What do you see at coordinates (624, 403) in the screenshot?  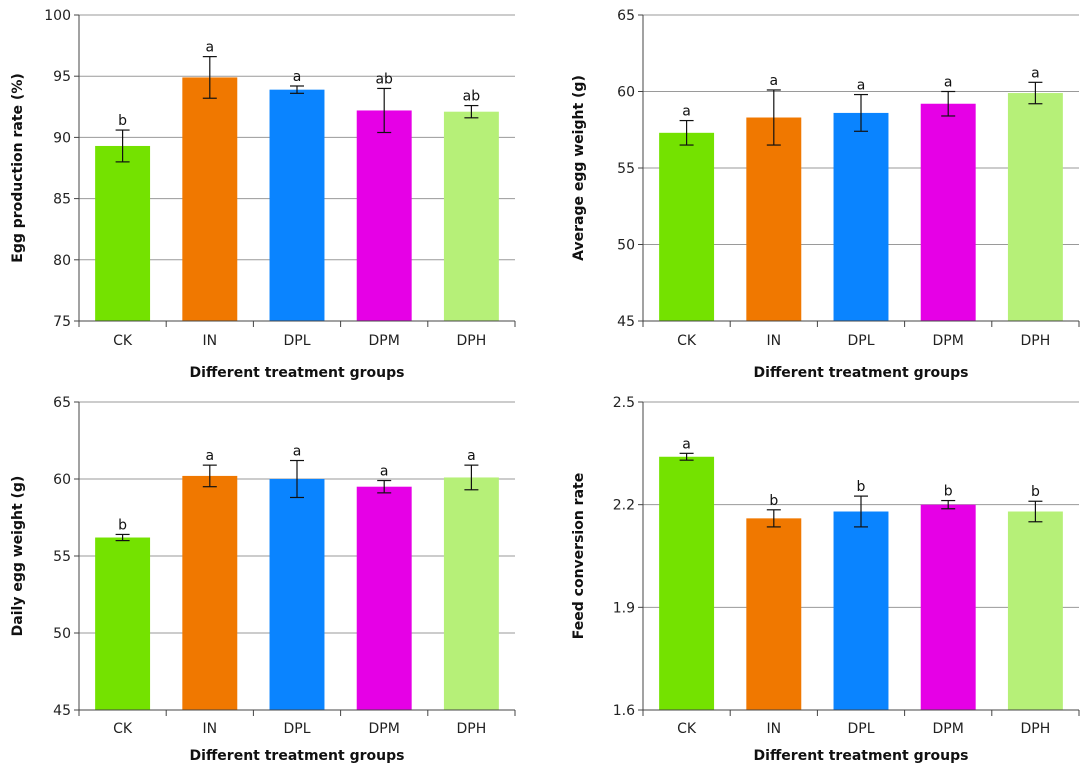 I see `y-tick-label: 2.5` at bounding box center [624, 403].